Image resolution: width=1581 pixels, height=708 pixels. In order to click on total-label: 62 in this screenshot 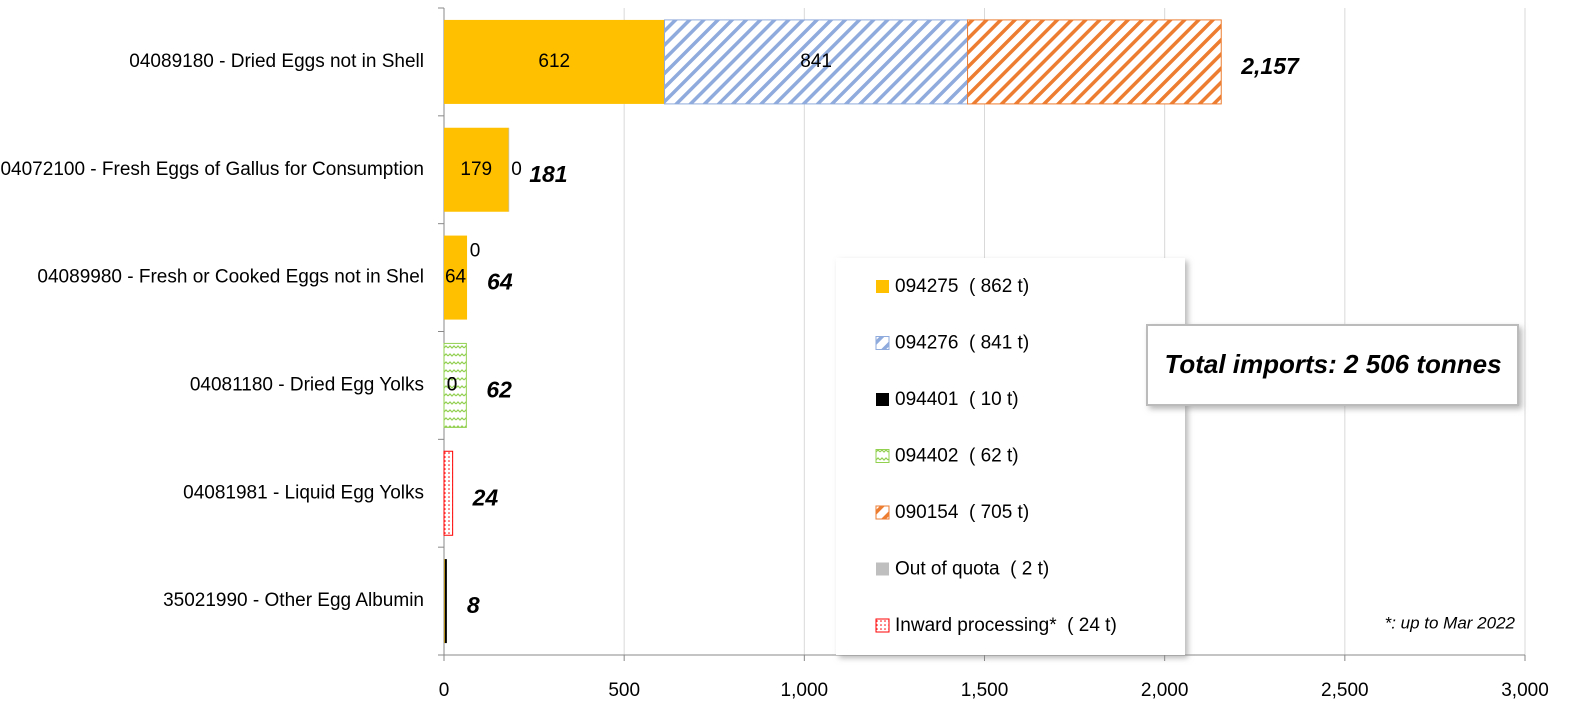, I will do `click(499, 389)`.